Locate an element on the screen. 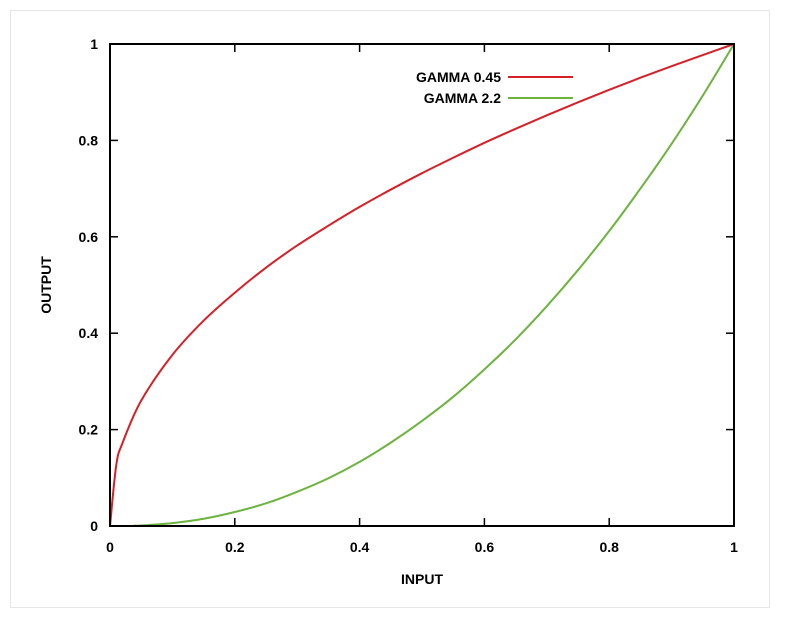  x-tick-label: 0.6 is located at coordinates (485, 547).